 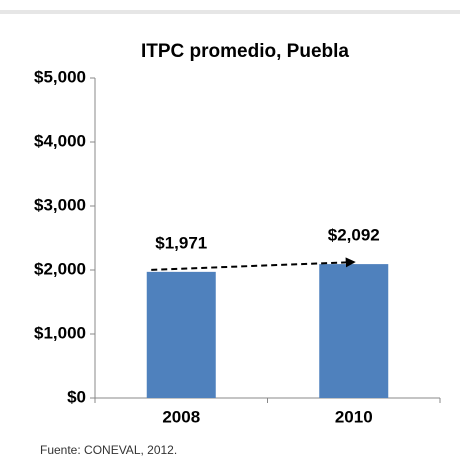 I want to click on trend-arrow, so click(x=253, y=264).